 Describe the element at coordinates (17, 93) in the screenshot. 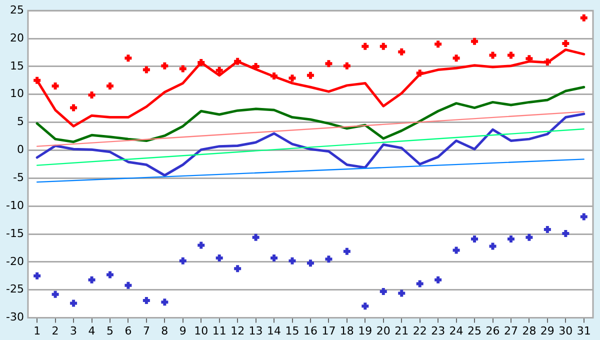

I see `y-tick-label: 10` at that location.